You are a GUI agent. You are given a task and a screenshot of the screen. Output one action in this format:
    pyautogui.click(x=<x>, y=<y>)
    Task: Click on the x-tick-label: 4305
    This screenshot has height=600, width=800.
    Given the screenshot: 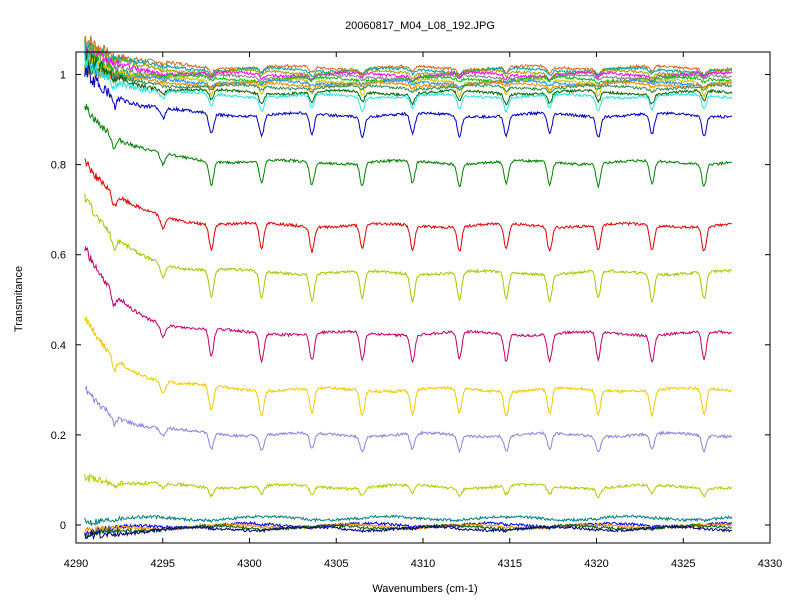 What is the action you would take?
    pyautogui.click(x=336, y=564)
    